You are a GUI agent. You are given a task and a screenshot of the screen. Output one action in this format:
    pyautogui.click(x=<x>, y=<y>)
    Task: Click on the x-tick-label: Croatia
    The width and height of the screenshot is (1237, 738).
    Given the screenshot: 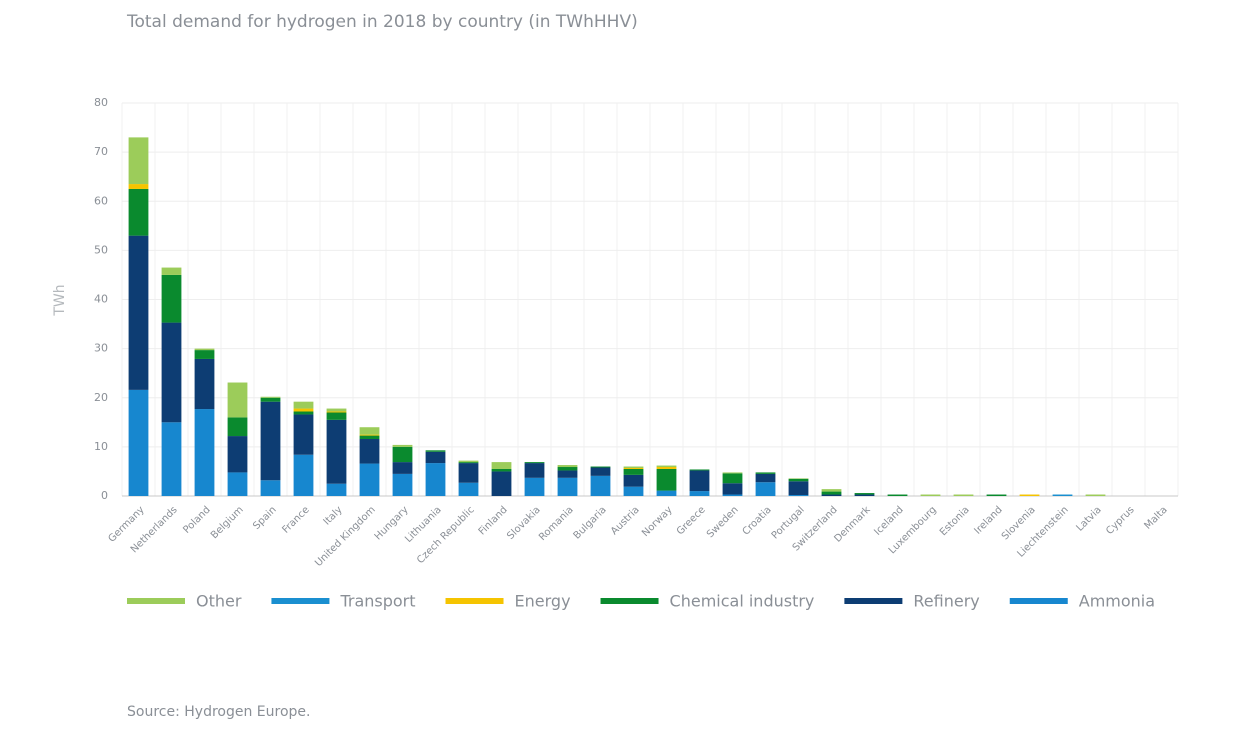 What is the action you would take?
    pyautogui.click(x=757, y=520)
    